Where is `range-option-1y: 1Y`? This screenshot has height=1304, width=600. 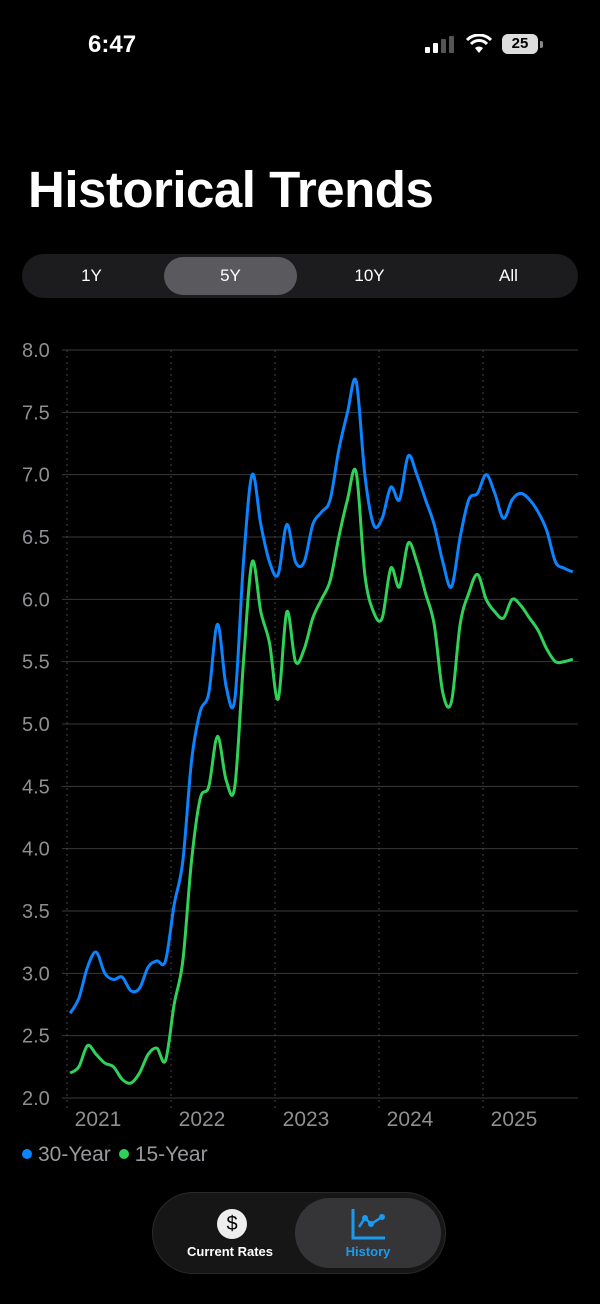 range-option-1y: 1Y is located at coordinates (91, 275).